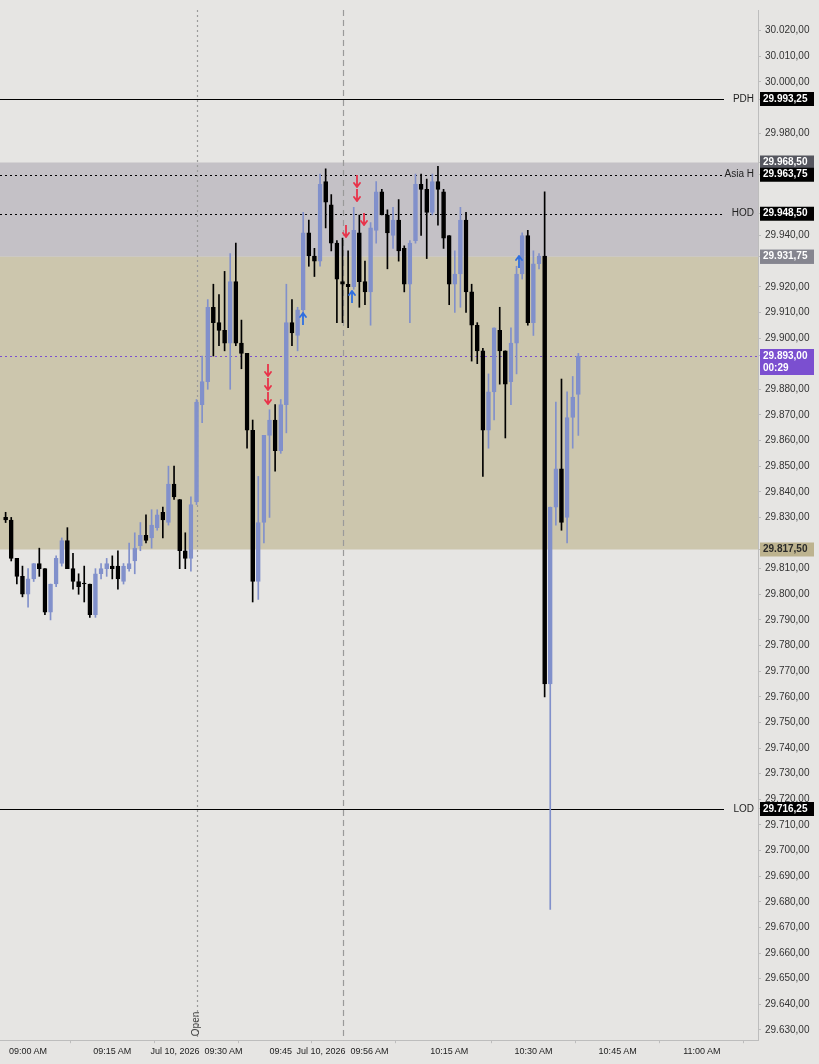 This screenshot has width=819, height=1064. What do you see at coordinates (787, 440) in the screenshot?
I see `y-tick-label: 29.860,00` at bounding box center [787, 440].